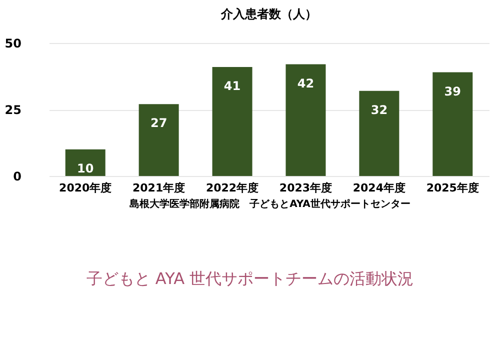 Image resolution: width=500 pixels, height=337 pixels. What do you see at coordinates (232, 85) in the screenshot?
I see `data-label: 41` at bounding box center [232, 85].